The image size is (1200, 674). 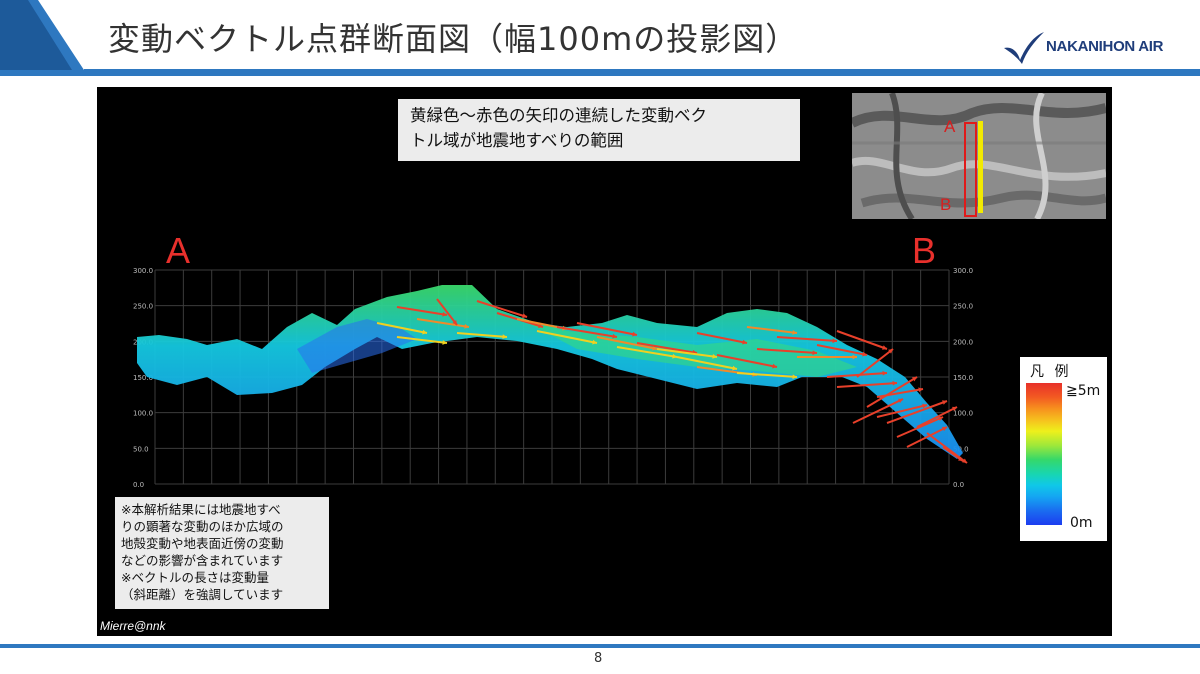 I want to click on callout-line: トル域が地震地すべりの範囲, so click(x=517, y=140).